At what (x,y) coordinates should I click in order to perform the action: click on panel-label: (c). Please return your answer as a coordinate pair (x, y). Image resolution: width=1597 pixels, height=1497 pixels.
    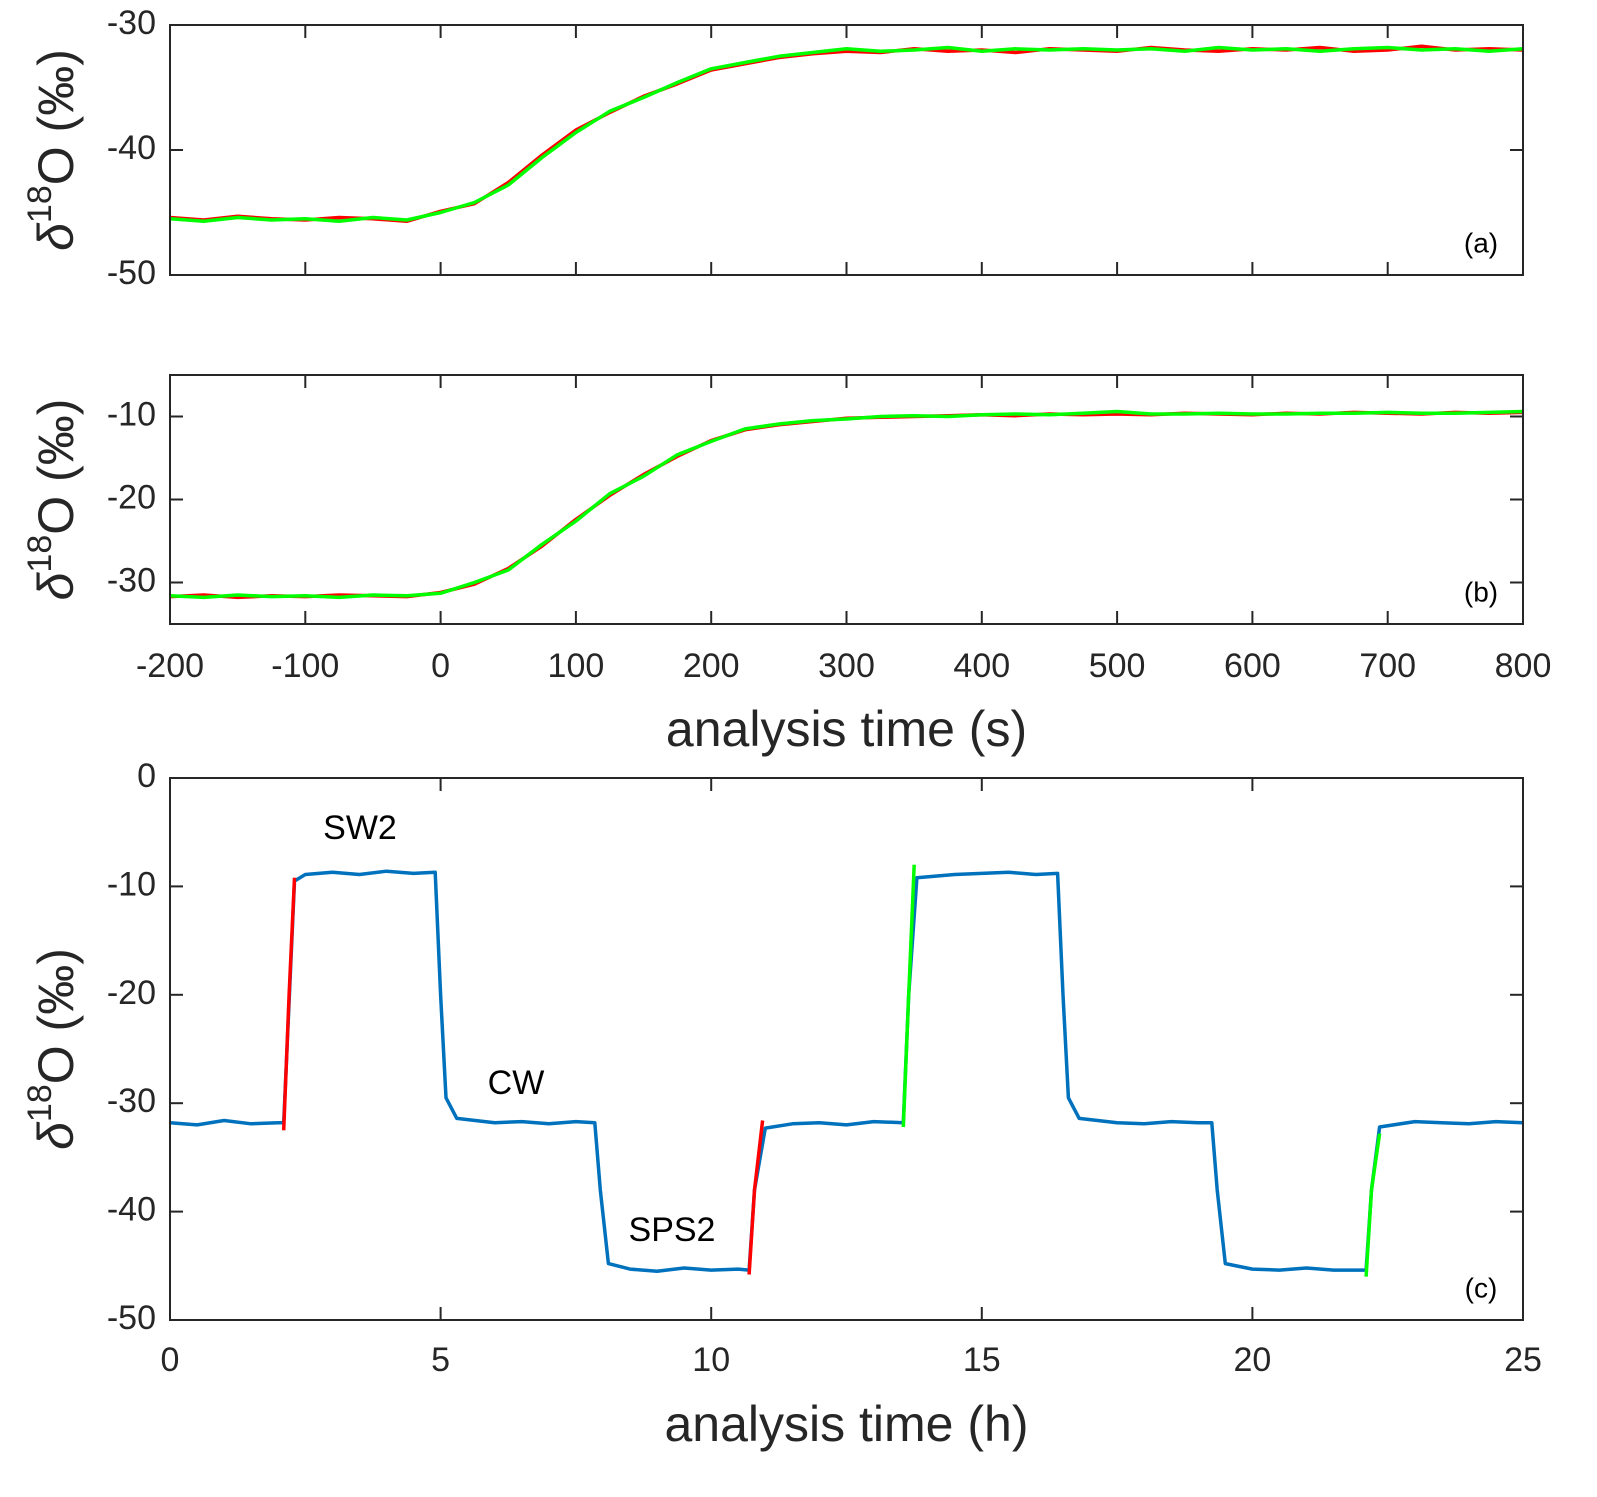
    Looking at the image, I should click on (1481, 1287).